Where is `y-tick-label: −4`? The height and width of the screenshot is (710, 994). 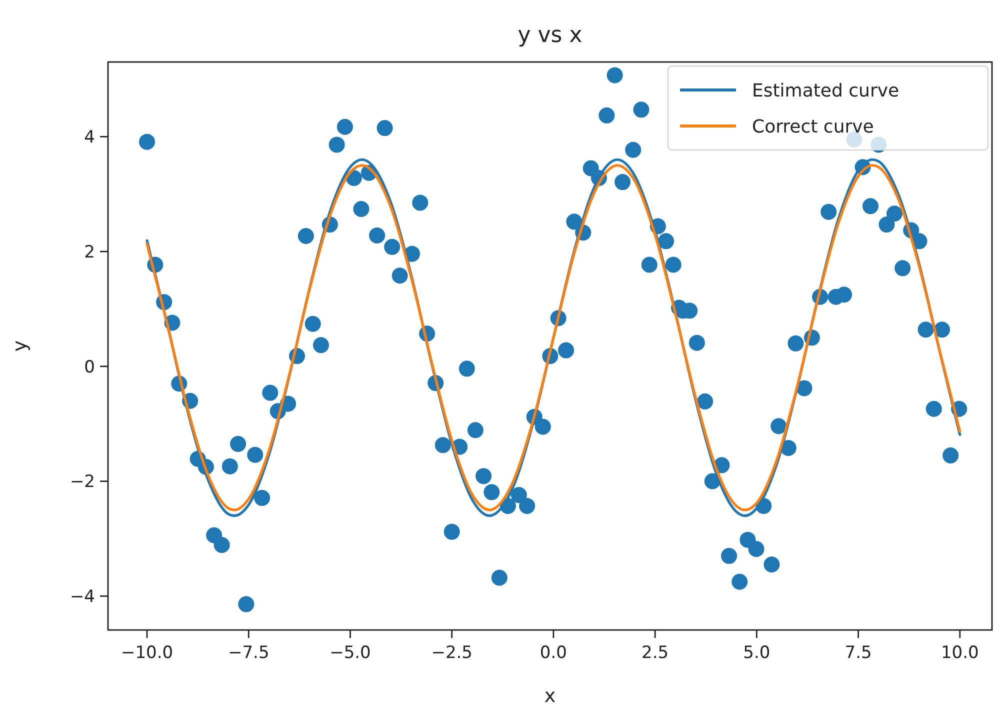 y-tick-label: −4 is located at coordinates (82, 597).